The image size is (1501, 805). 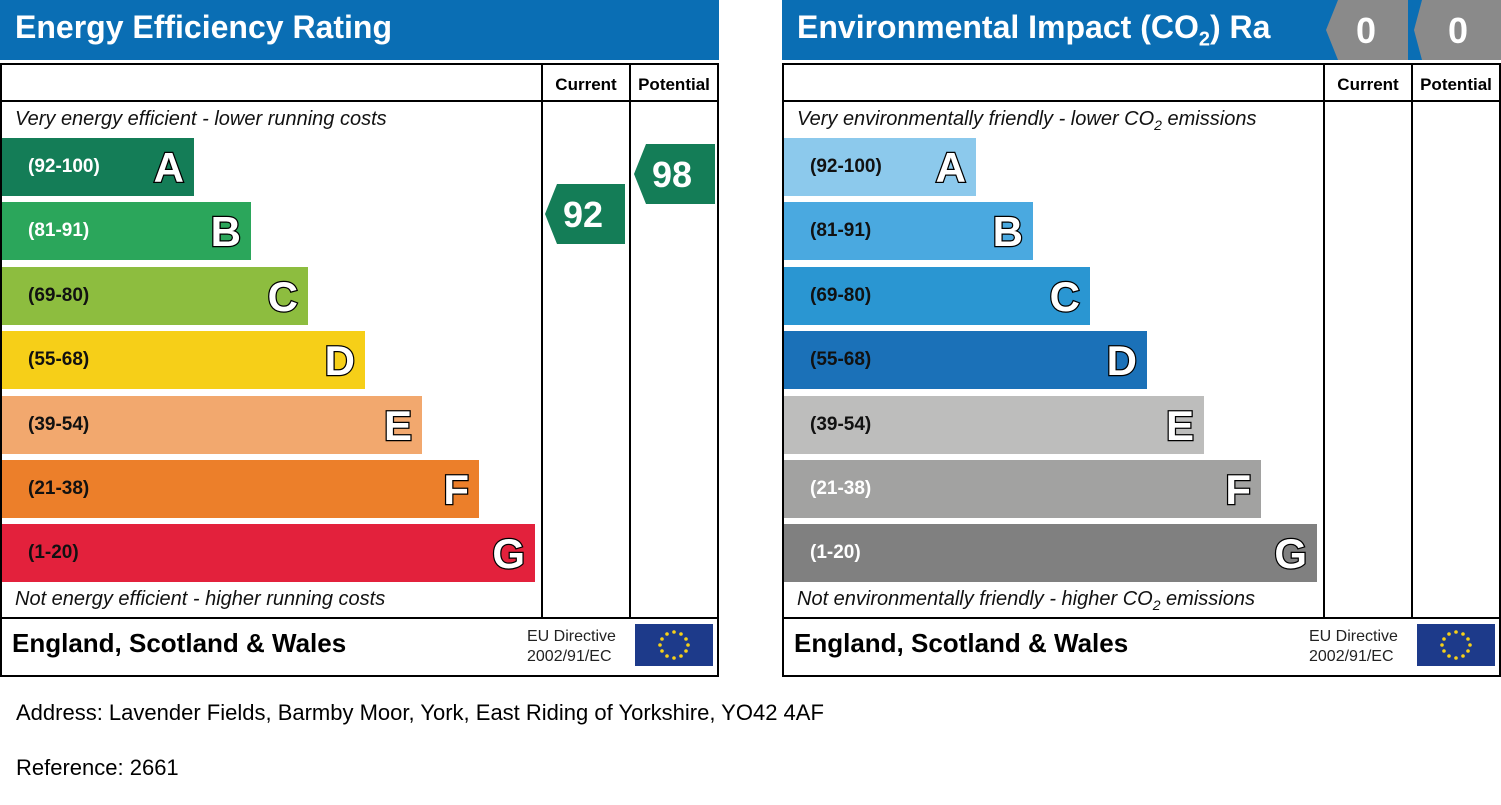 I want to click on current-impact-badge: 0, so click(x=1367, y=30).